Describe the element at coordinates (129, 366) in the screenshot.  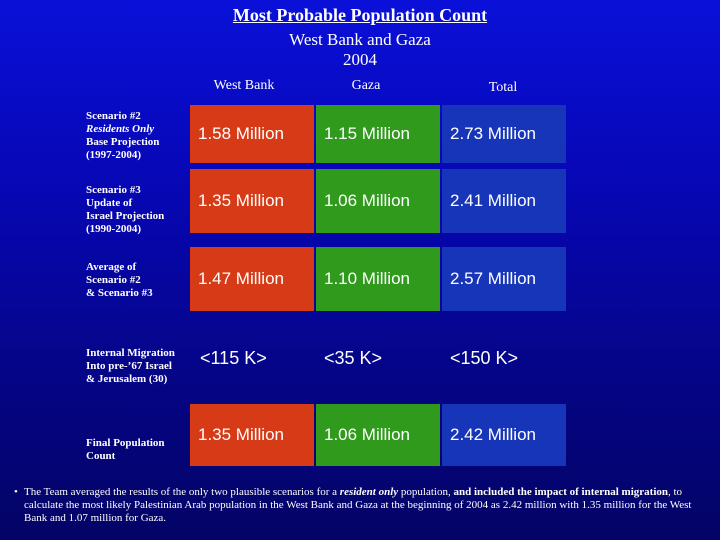
I see `row-label-line: Into pre-’67 Israel` at that location.